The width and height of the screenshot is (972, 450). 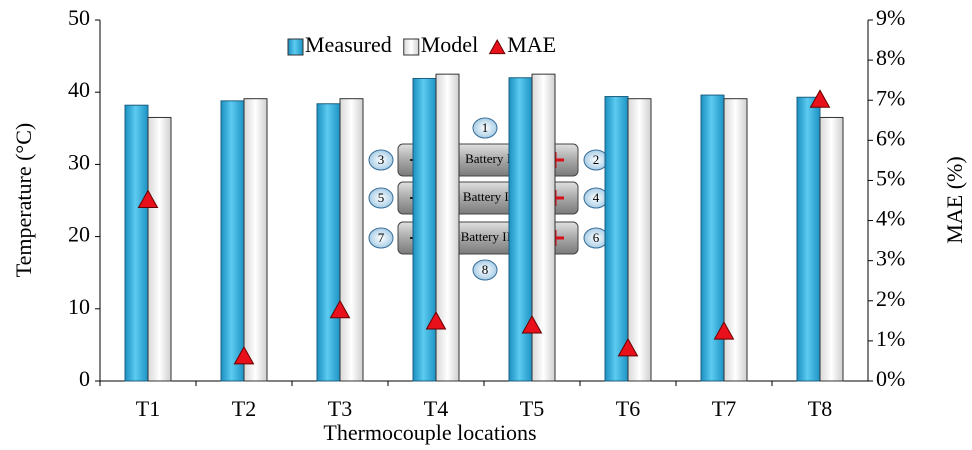 What do you see at coordinates (628, 408) in the screenshot?
I see `x-tick-label: T6` at bounding box center [628, 408].